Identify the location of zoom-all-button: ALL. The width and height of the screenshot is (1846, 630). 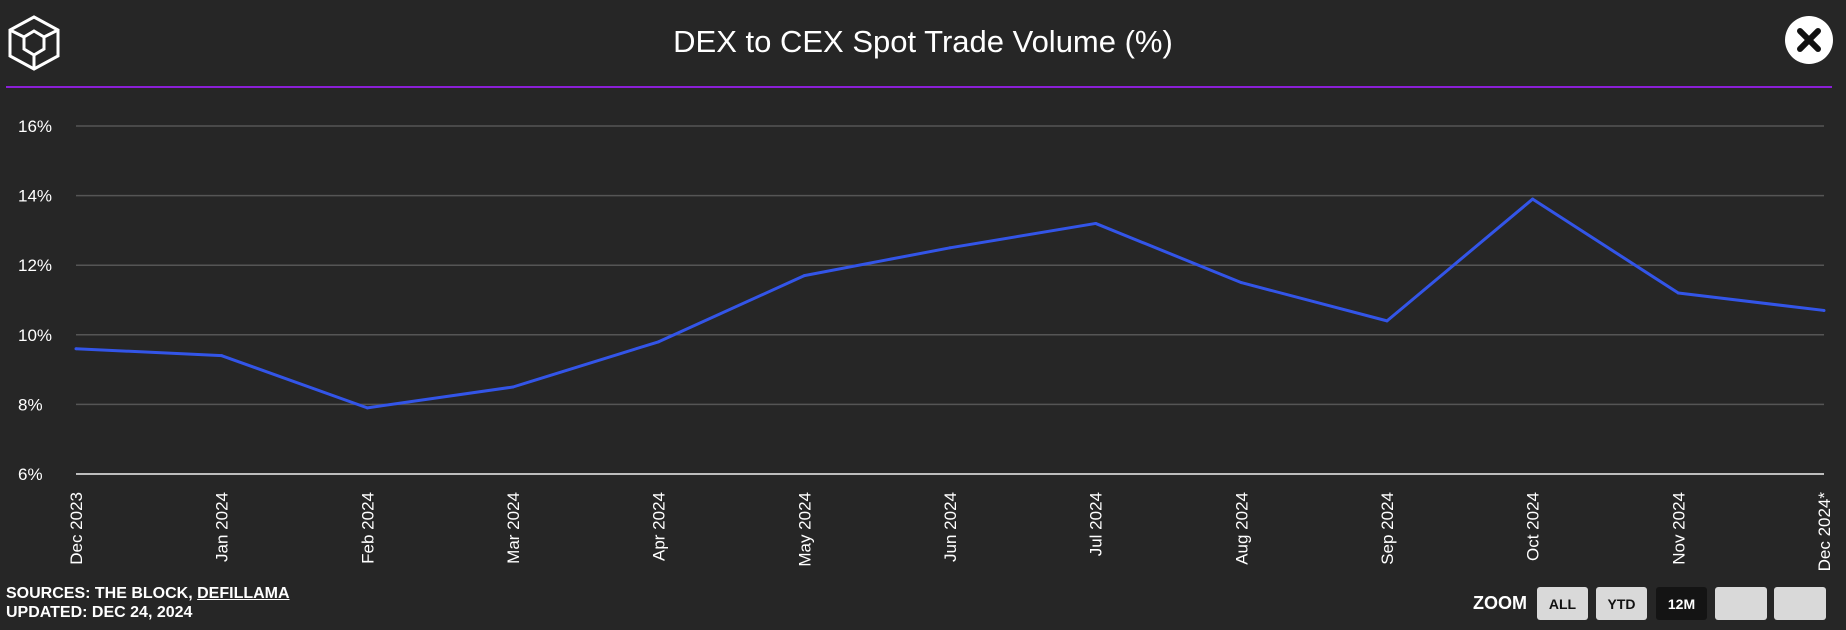
(1562, 603).